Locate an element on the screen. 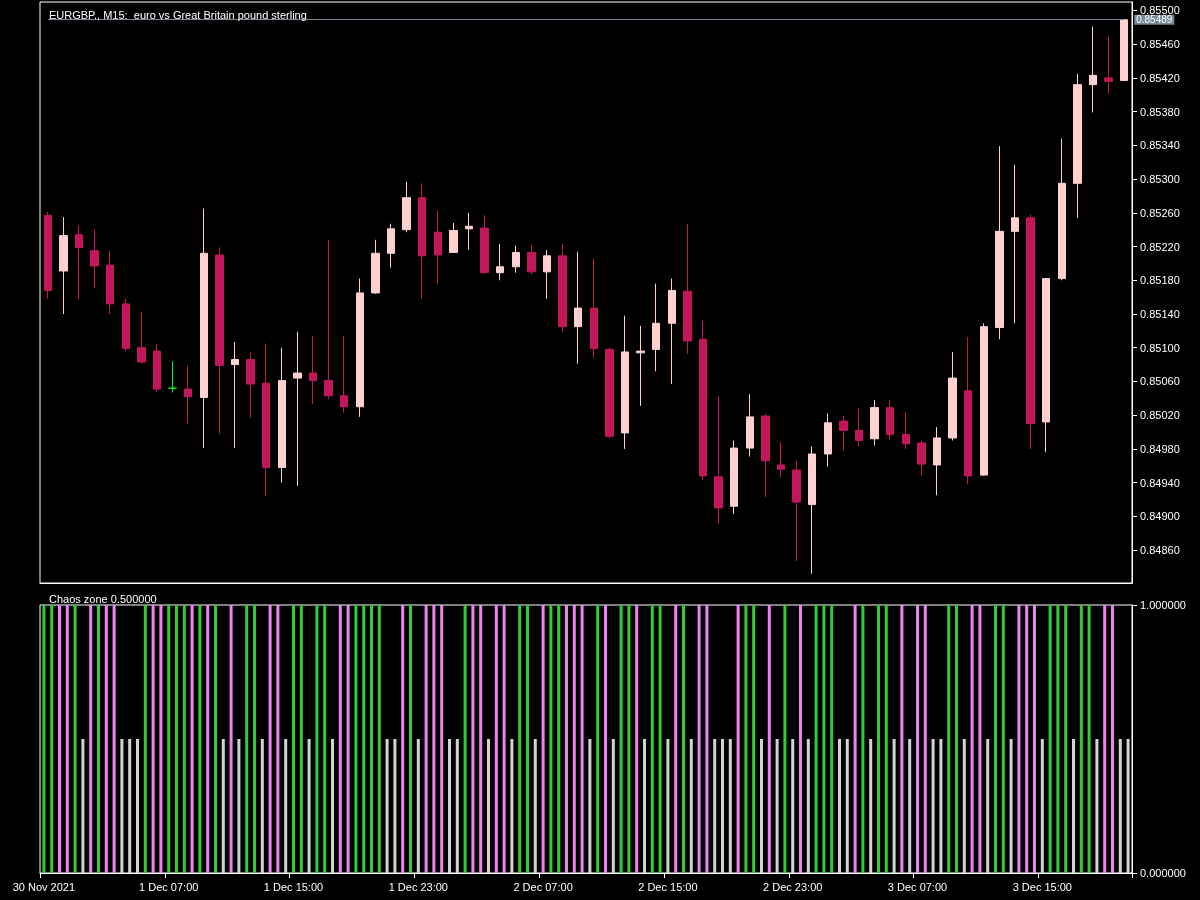  chart-title: Chaos zone 0.500000 is located at coordinates (103, 598).